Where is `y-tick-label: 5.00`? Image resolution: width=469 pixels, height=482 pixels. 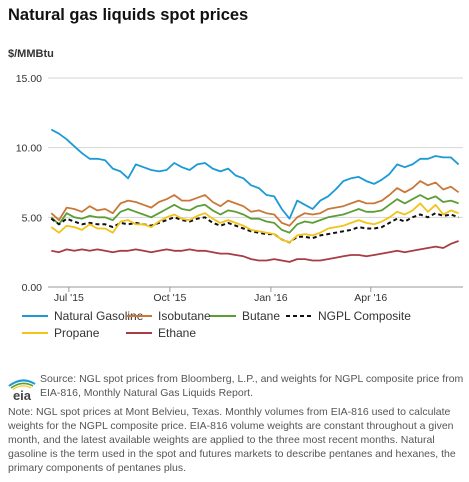 y-tick-label: 5.00 is located at coordinates (32, 218).